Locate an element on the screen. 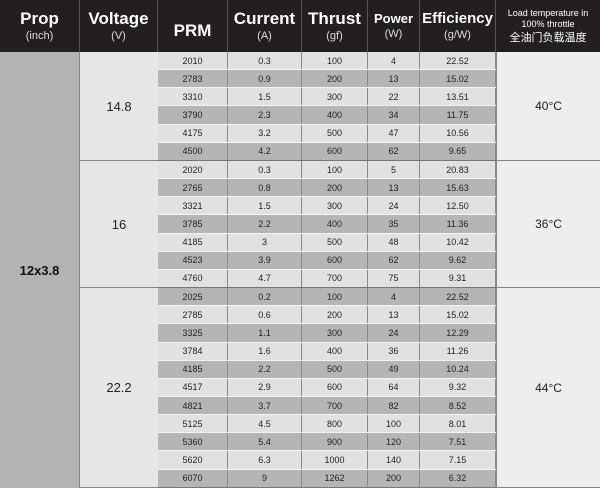 The image size is (600, 488). efficiency-cell: 11.26 is located at coordinates (458, 351).